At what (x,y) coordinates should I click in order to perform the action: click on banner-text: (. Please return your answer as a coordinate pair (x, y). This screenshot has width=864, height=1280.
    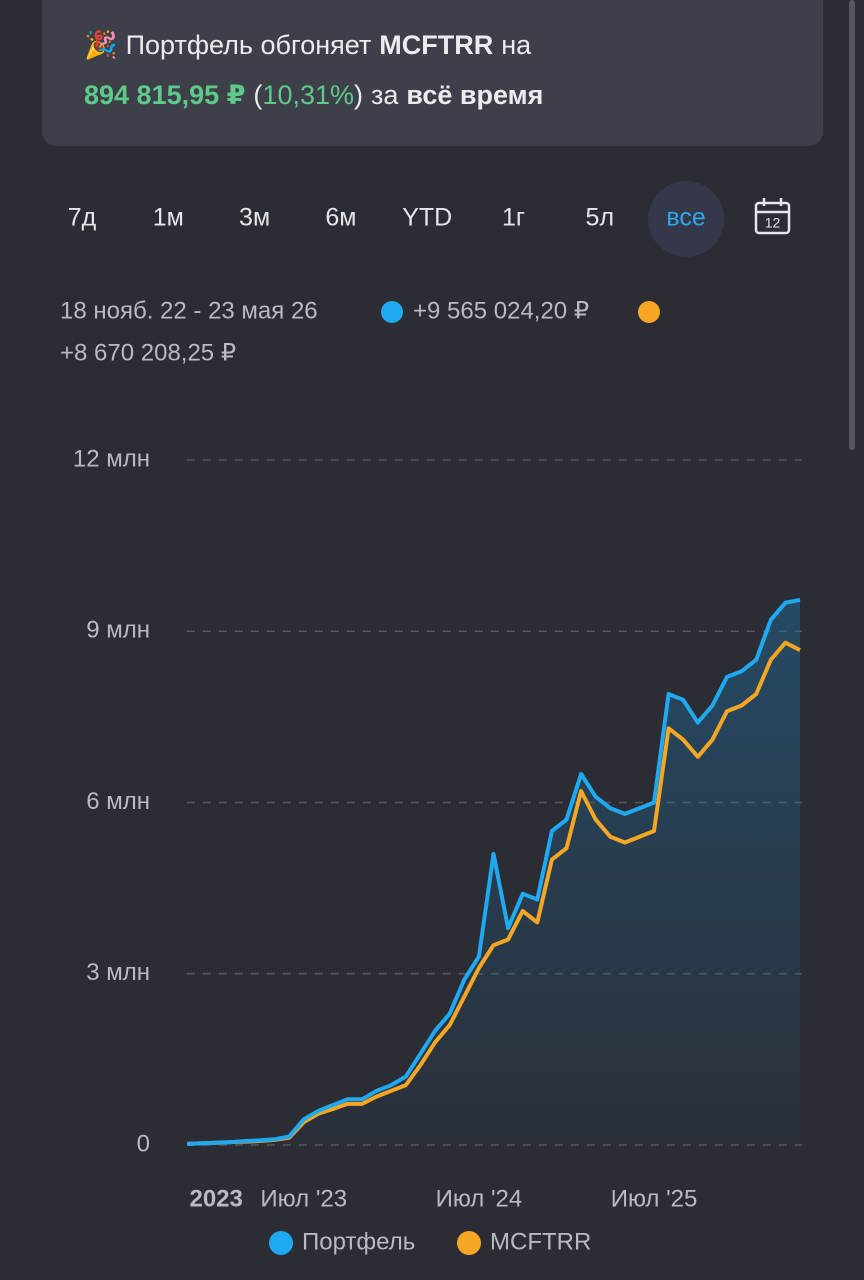
    Looking at the image, I should click on (257, 95).